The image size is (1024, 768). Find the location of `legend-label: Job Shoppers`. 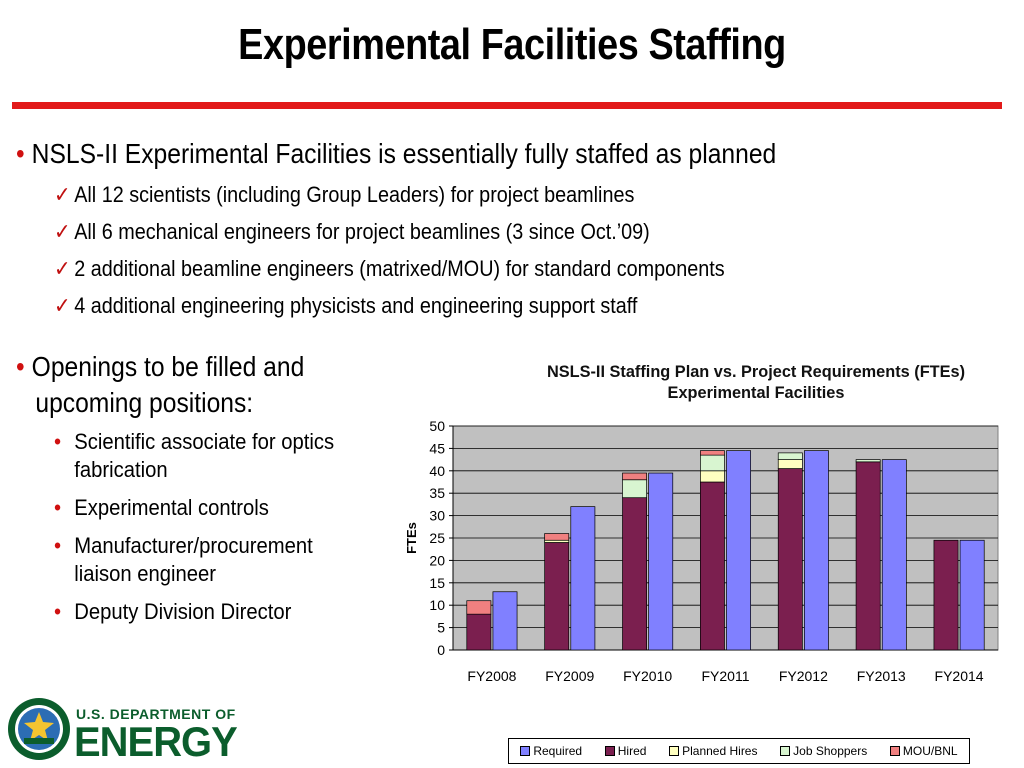

legend-label: Job Shoppers is located at coordinates (830, 751).